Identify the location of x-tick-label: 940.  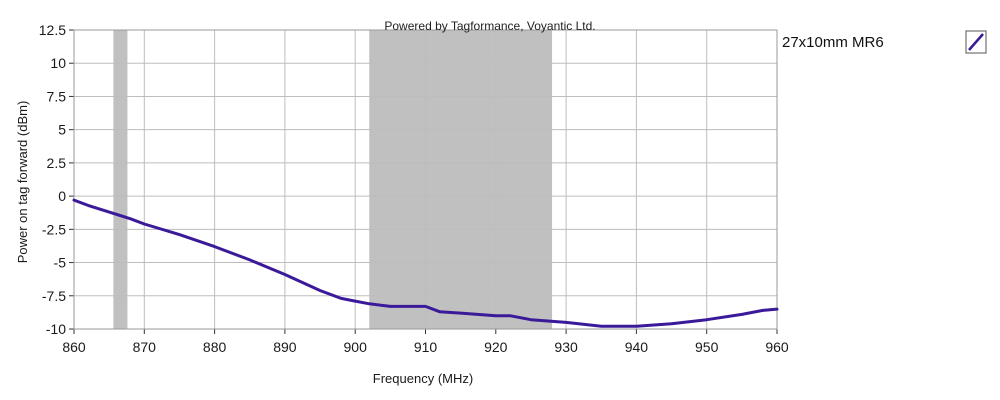
(637, 347).